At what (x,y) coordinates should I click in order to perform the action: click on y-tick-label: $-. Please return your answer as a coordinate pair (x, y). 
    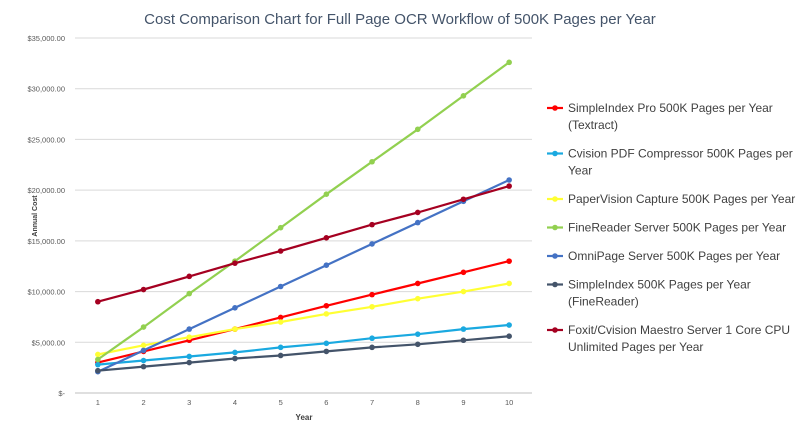
    Looking at the image, I should click on (61, 393).